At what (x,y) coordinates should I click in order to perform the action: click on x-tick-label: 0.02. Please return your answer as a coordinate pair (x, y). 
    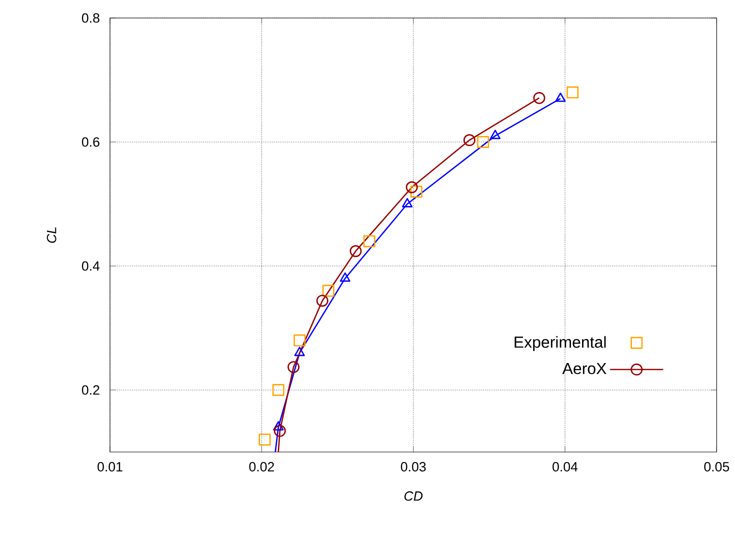
    Looking at the image, I should click on (261, 467).